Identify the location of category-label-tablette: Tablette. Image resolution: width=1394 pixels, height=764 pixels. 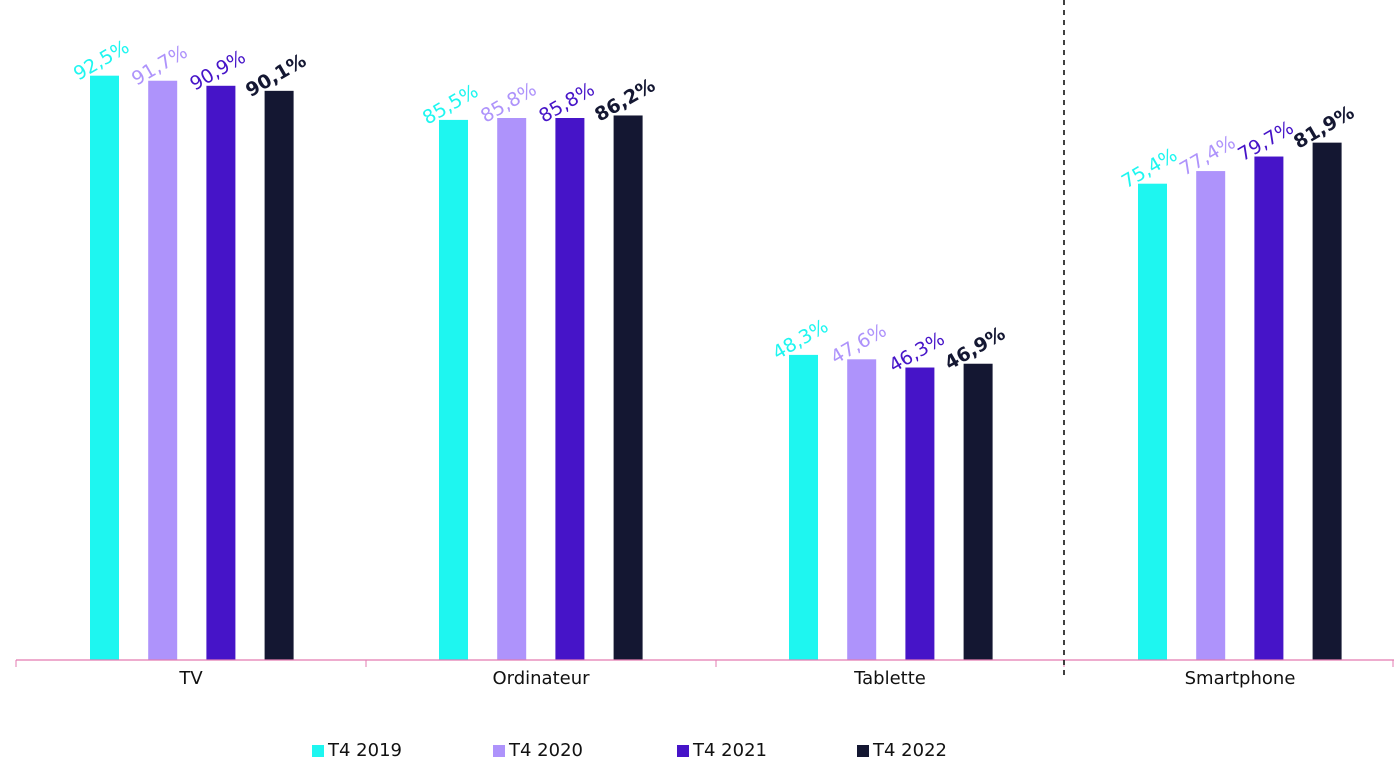
(889, 678).